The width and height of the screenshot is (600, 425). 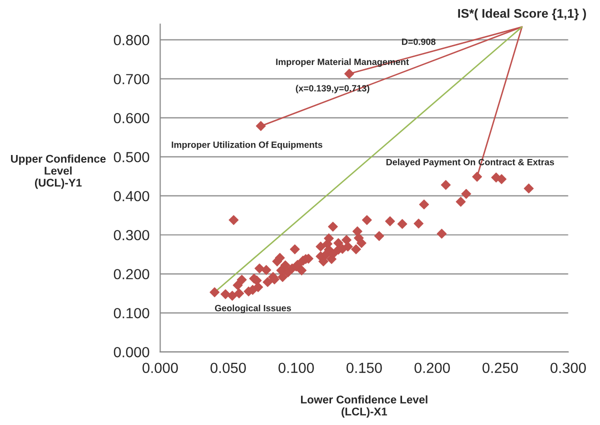 I want to click on annotation: D=0.908, so click(x=419, y=41).